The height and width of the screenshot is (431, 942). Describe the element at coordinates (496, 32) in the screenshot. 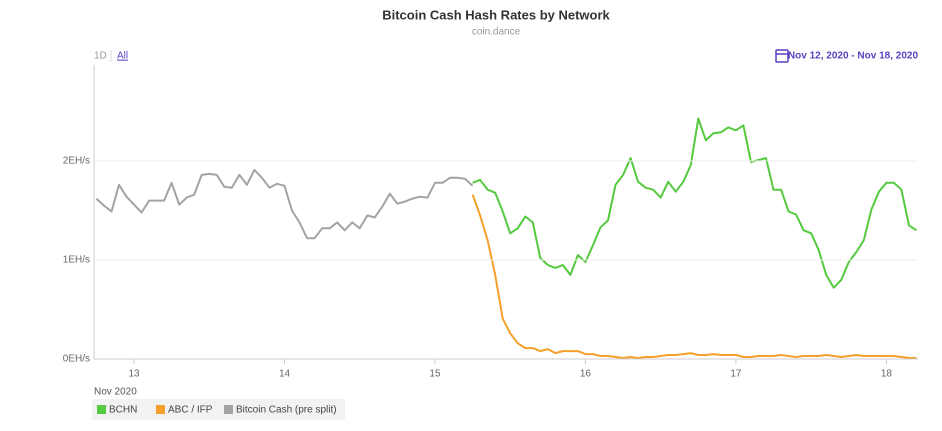

I see `chart-subtitle: coin.dance` at that location.